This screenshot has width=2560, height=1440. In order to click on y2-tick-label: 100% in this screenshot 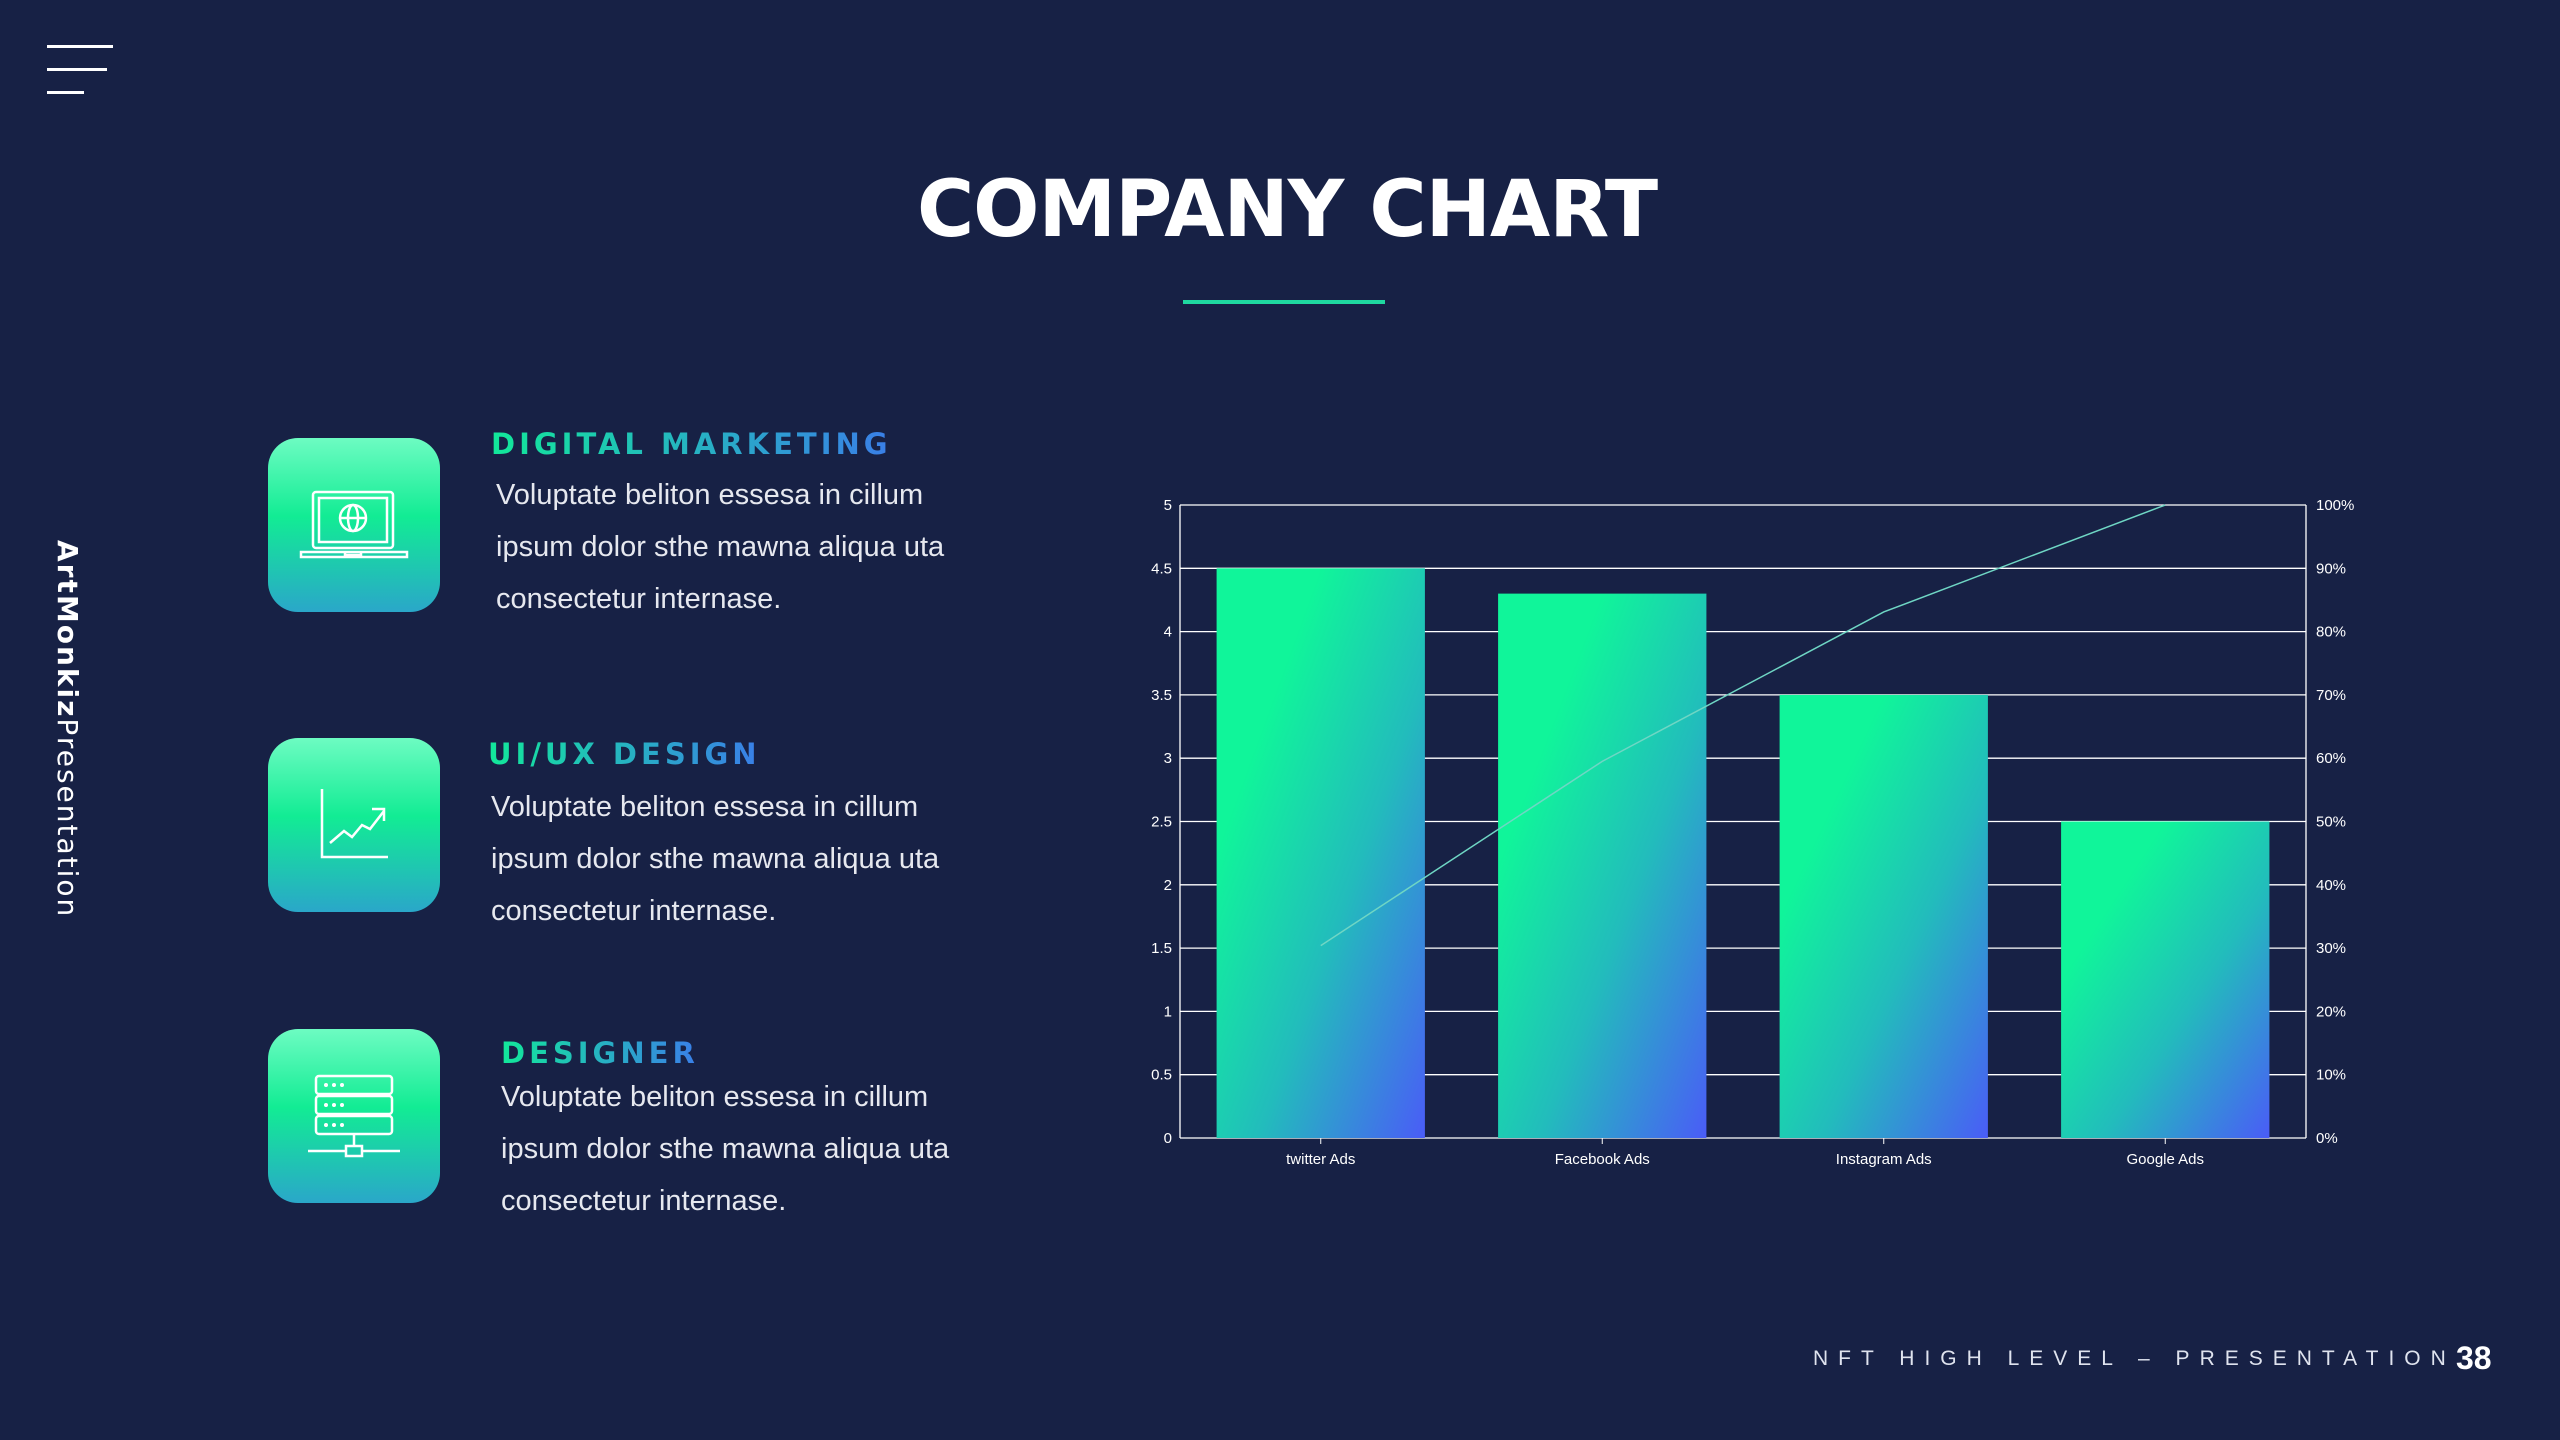, I will do `click(2335, 505)`.